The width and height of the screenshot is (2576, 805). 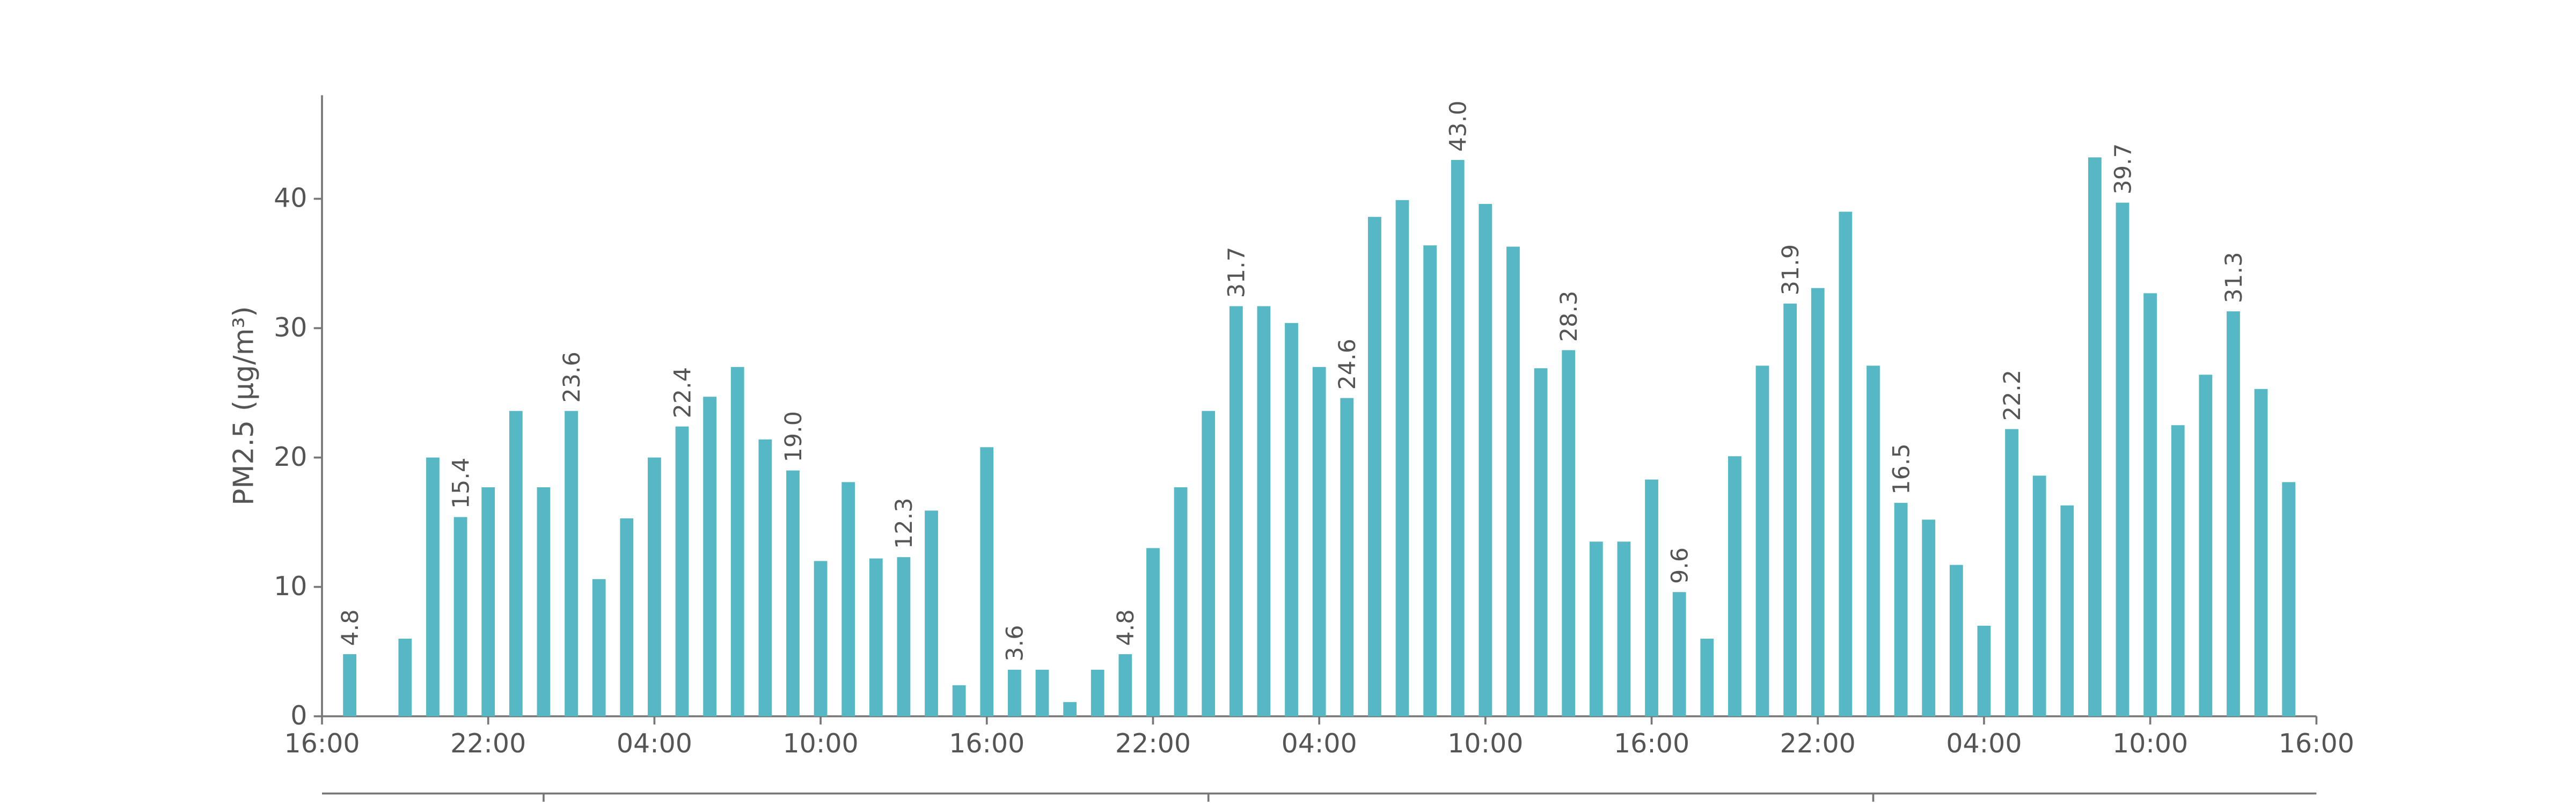 What do you see at coordinates (904, 522) in the screenshot?
I see `data-label: 12.3` at bounding box center [904, 522].